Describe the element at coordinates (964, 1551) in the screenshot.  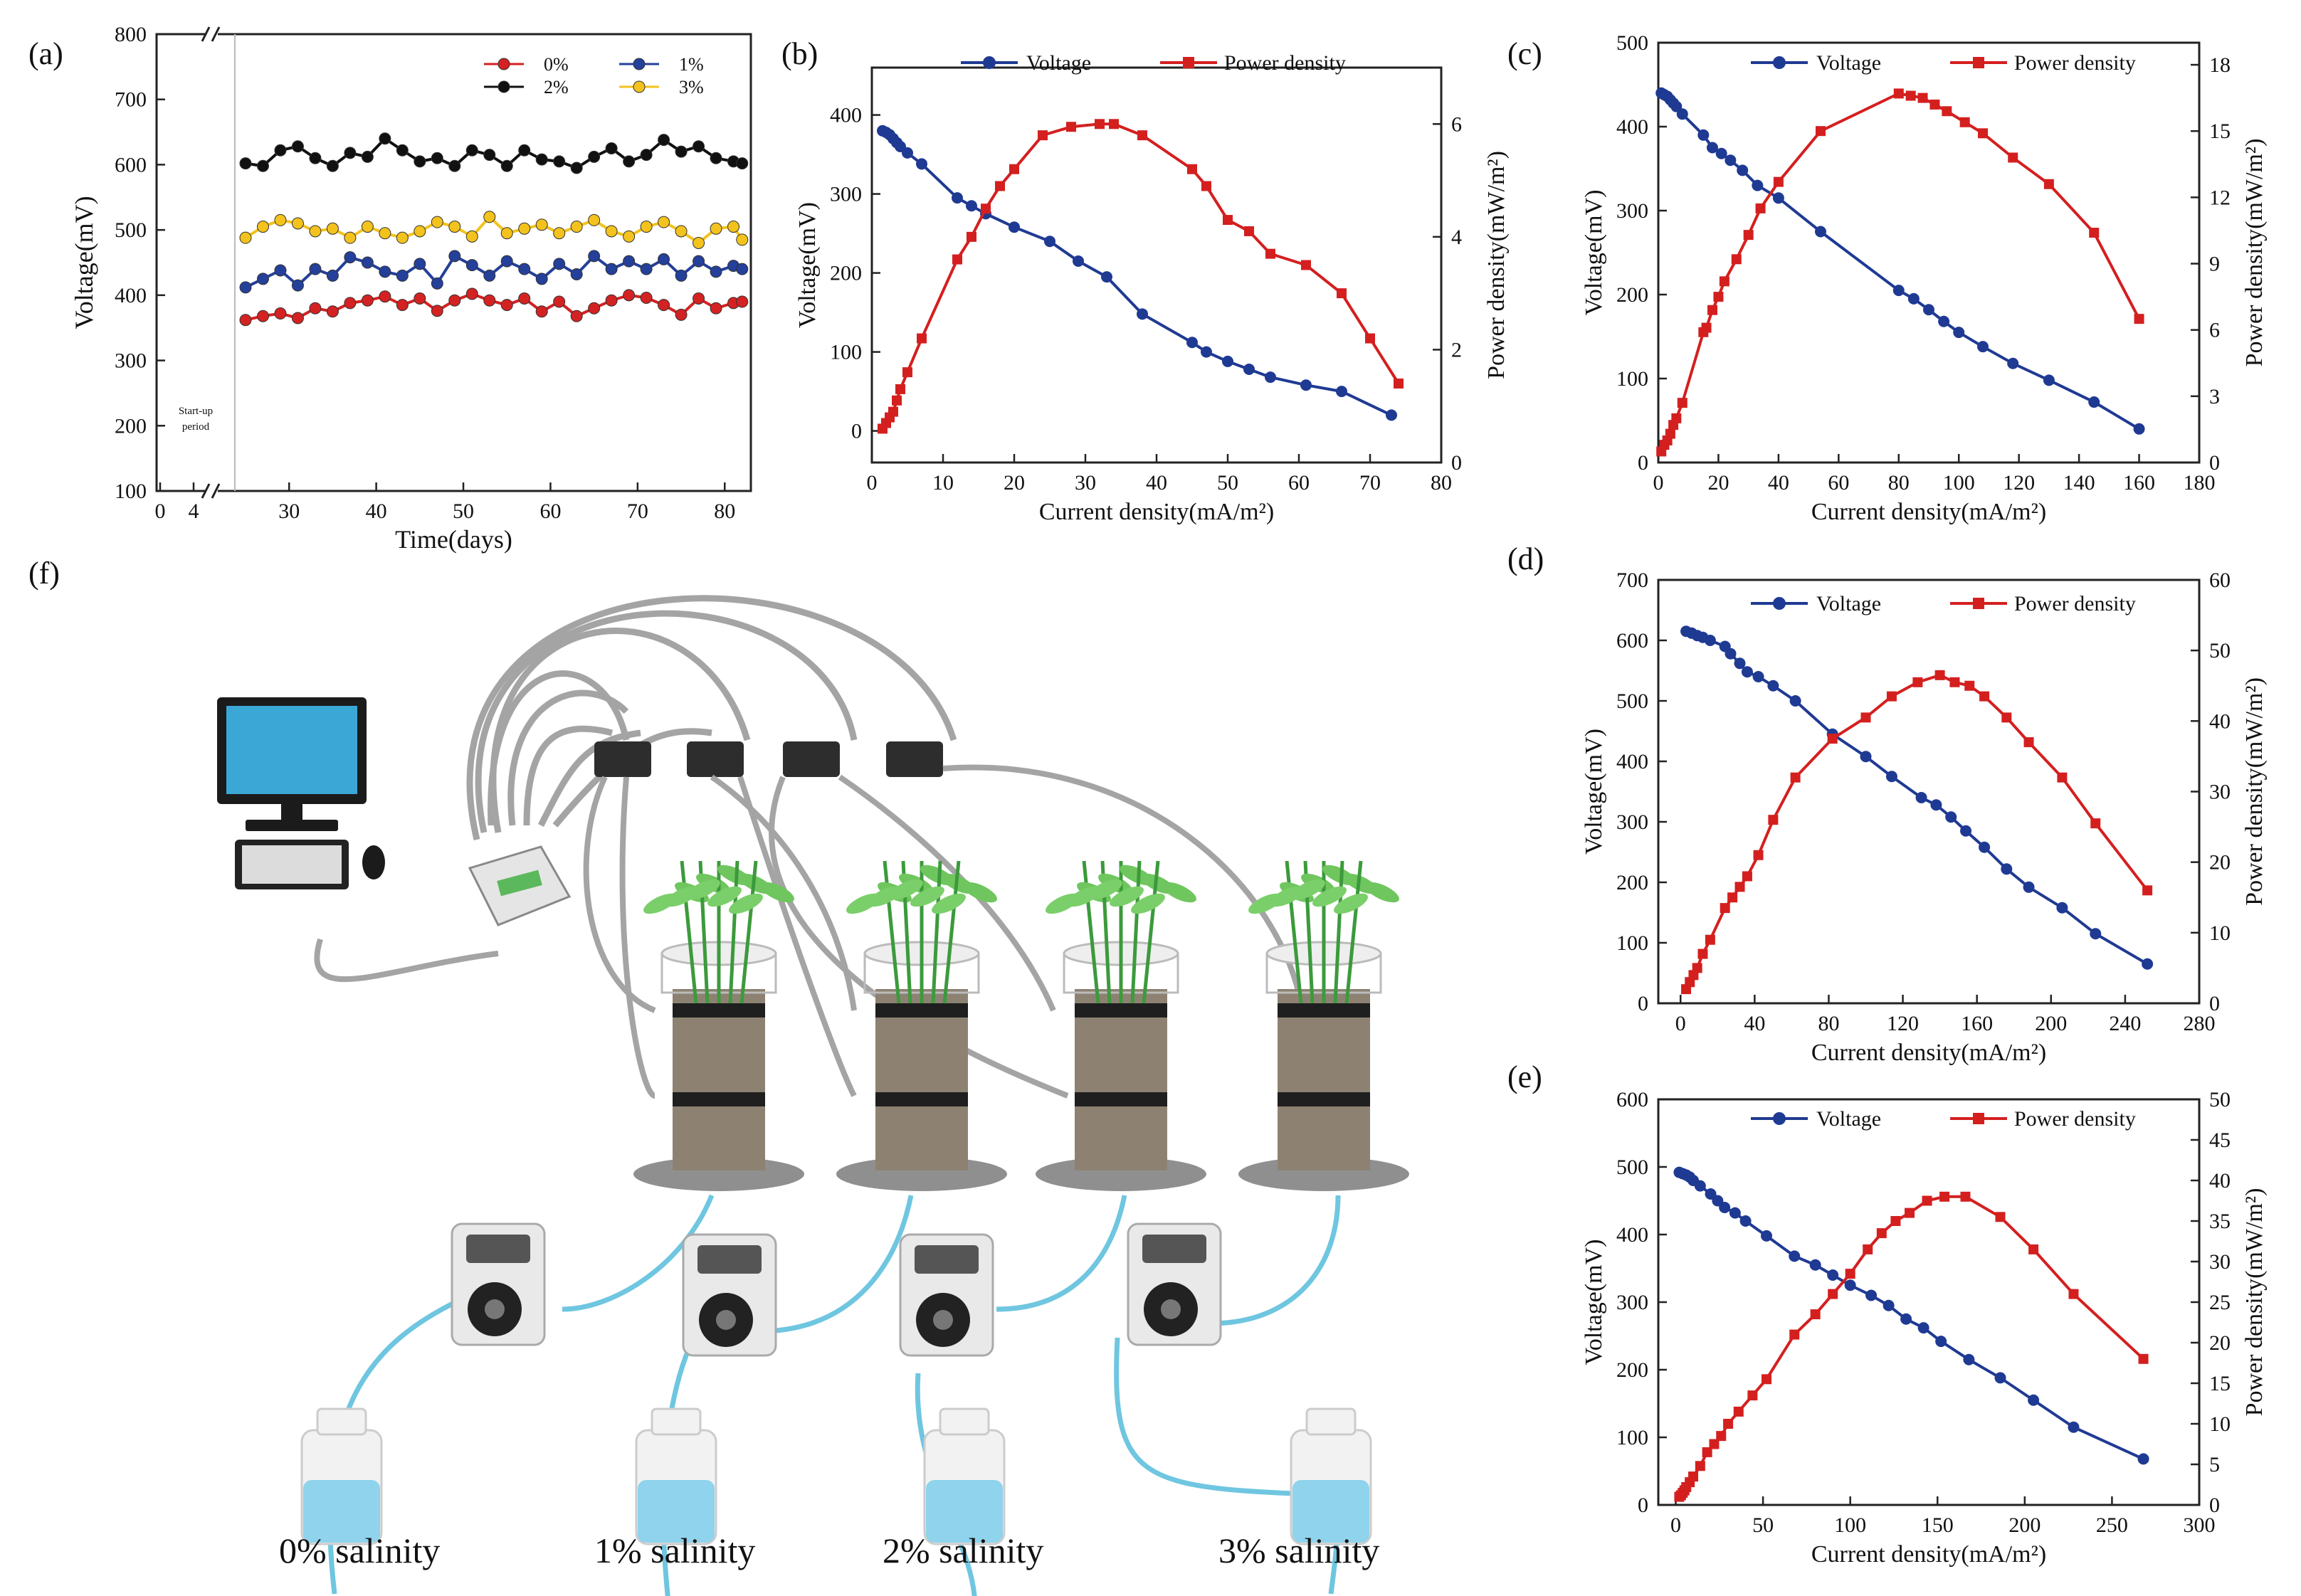
I see `salinity-label-2: 2% salinity` at that location.